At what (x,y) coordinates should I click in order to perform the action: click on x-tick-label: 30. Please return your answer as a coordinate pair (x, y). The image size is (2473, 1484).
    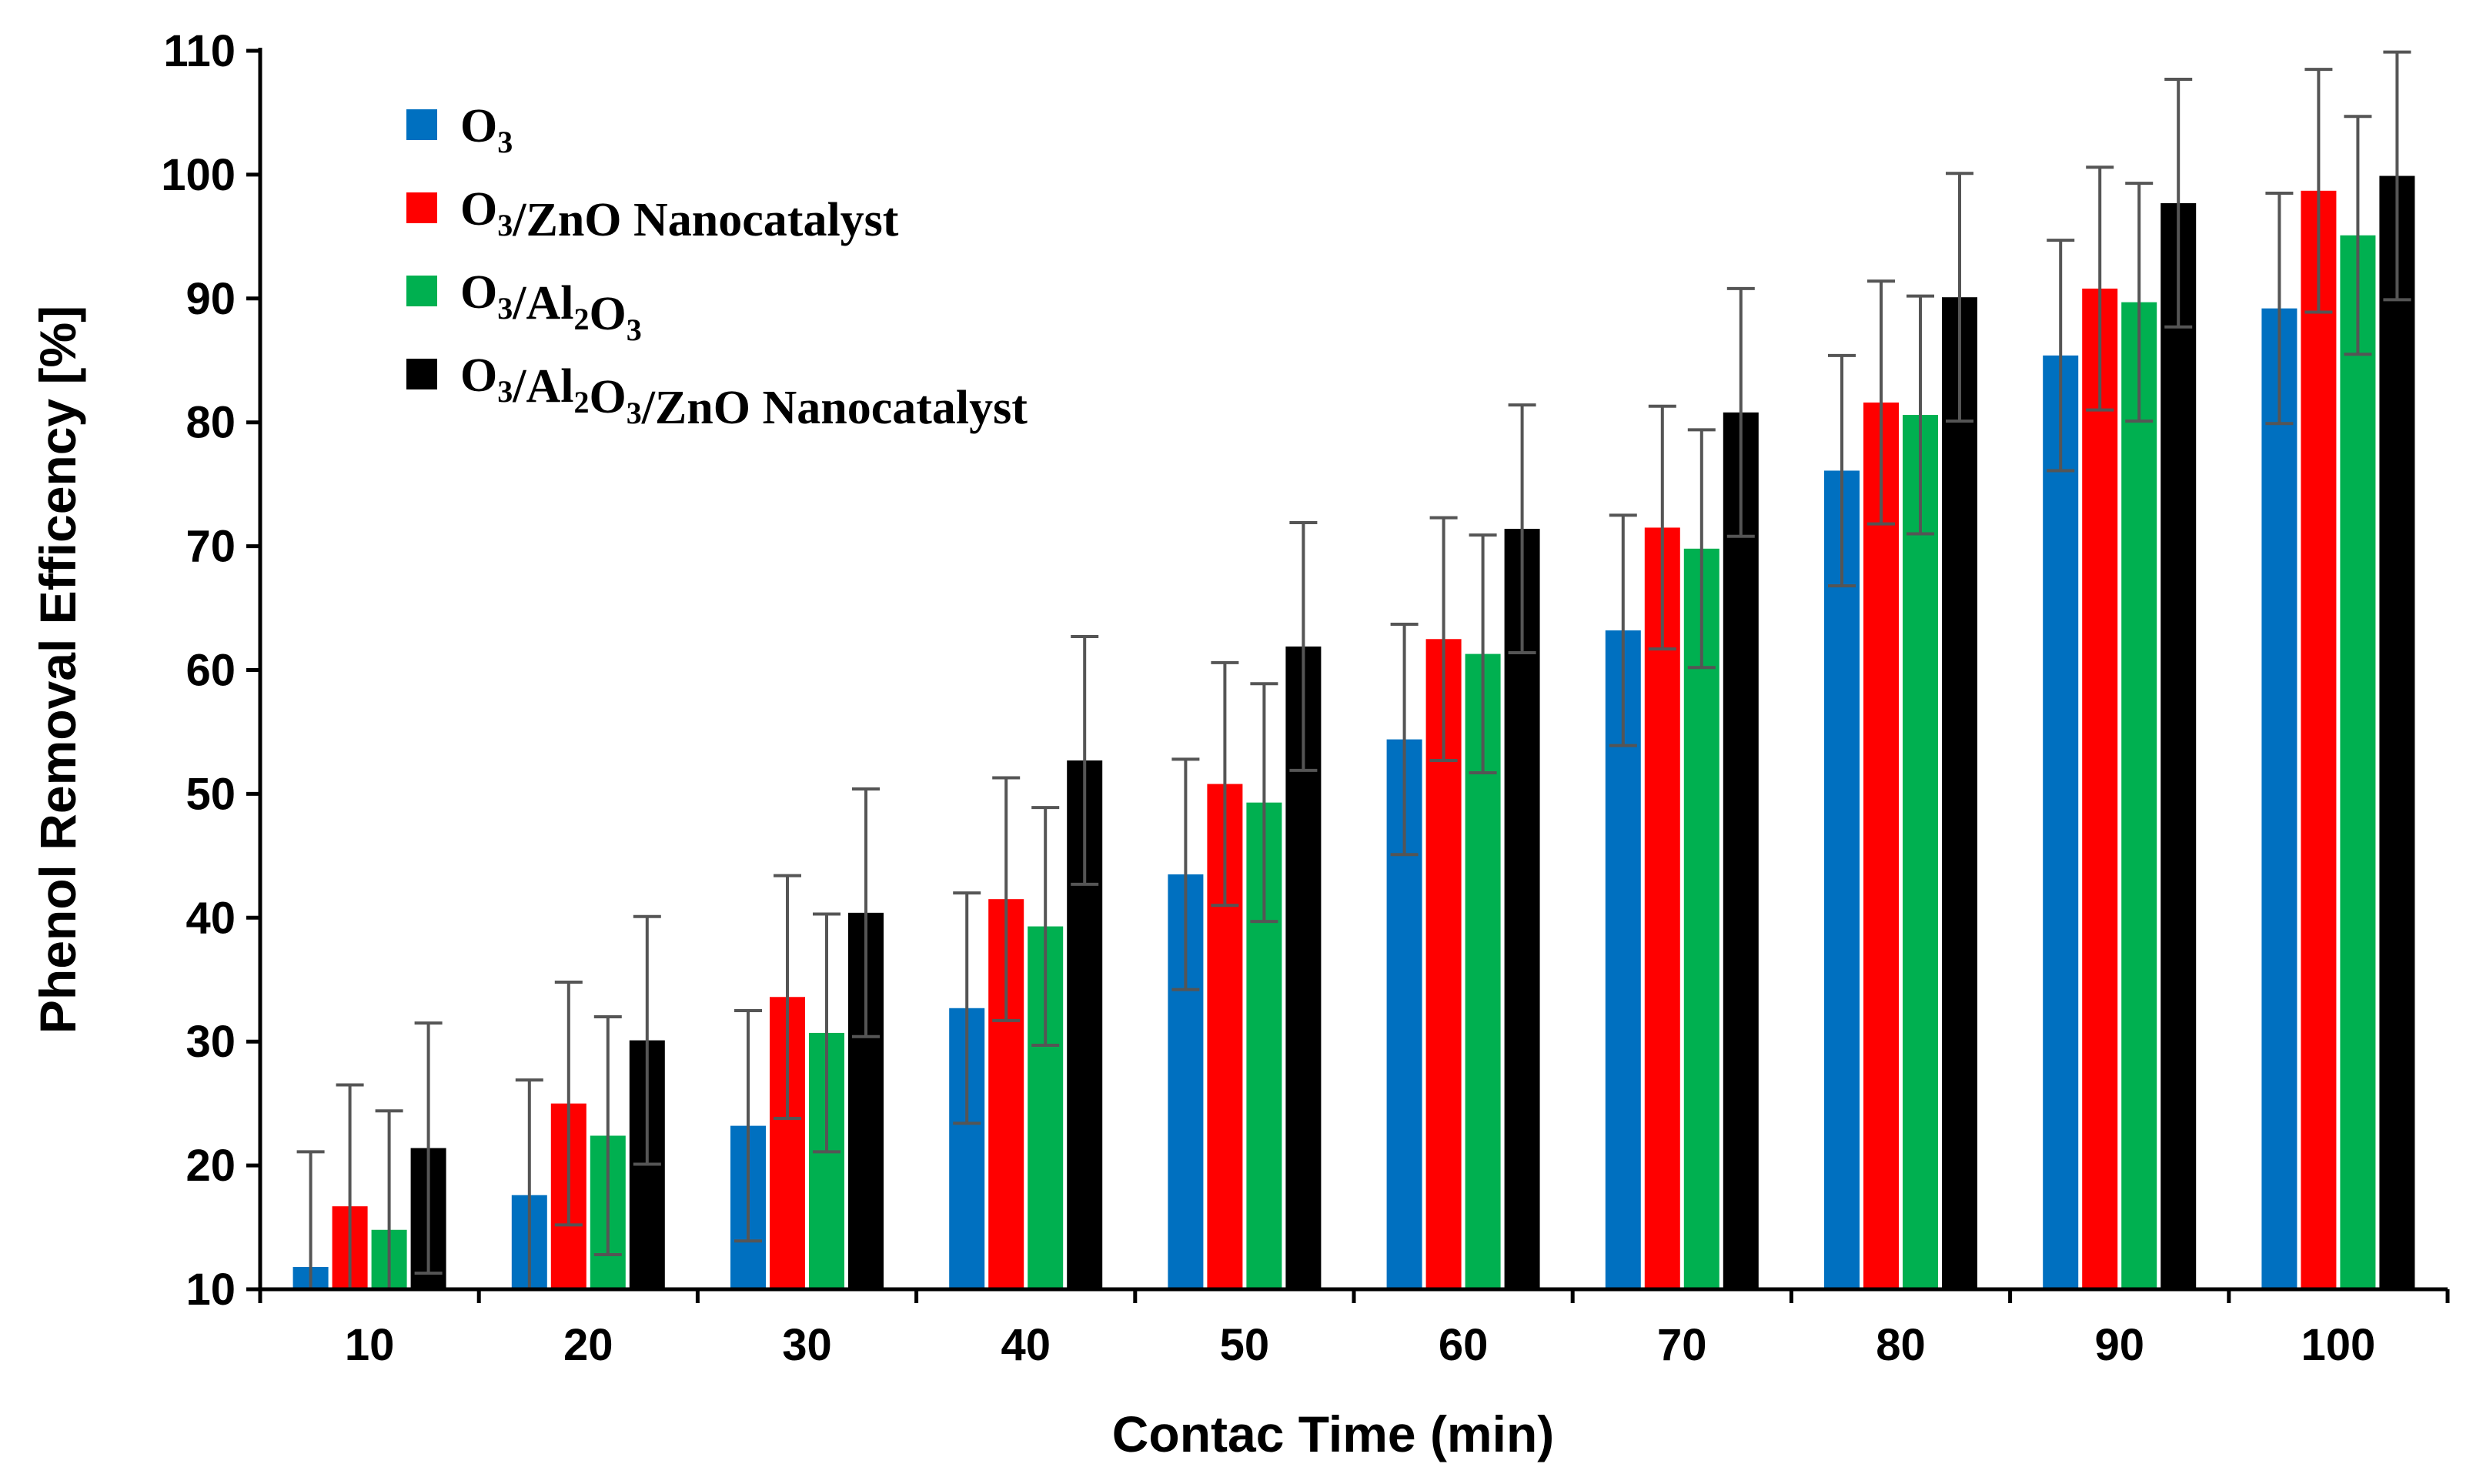
    Looking at the image, I should click on (807, 1345).